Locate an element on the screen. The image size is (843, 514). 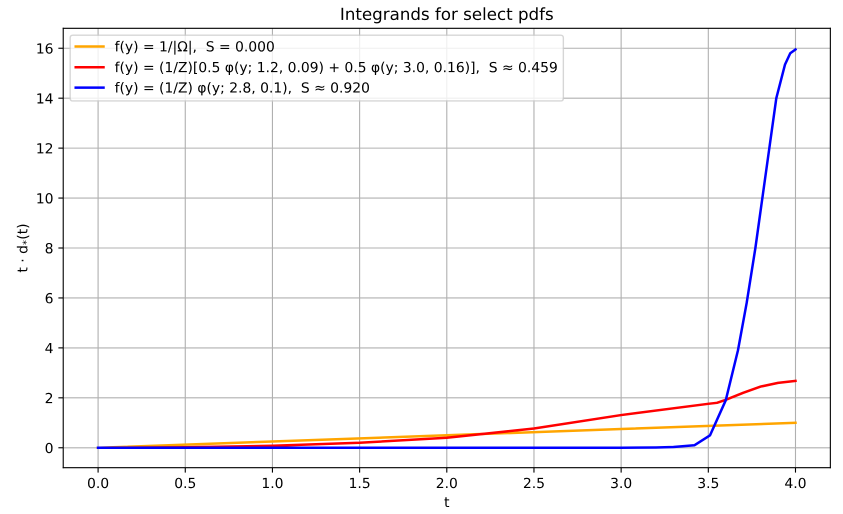
legend-label: f(y) = 1/|Ω|, S = 0.000 is located at coordinates (194, 47).